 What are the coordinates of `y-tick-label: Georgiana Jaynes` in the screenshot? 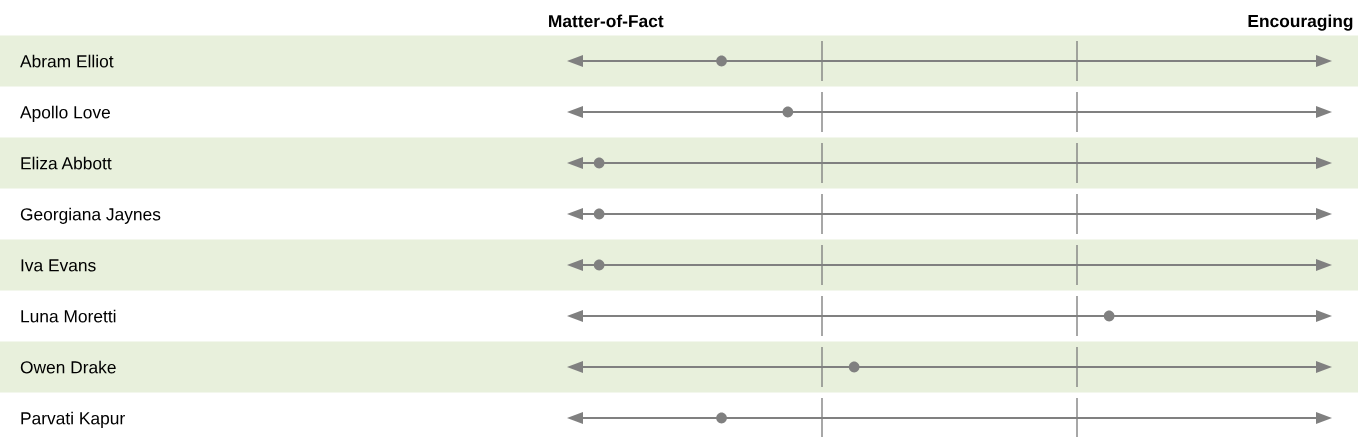 It's located at (90, 215).